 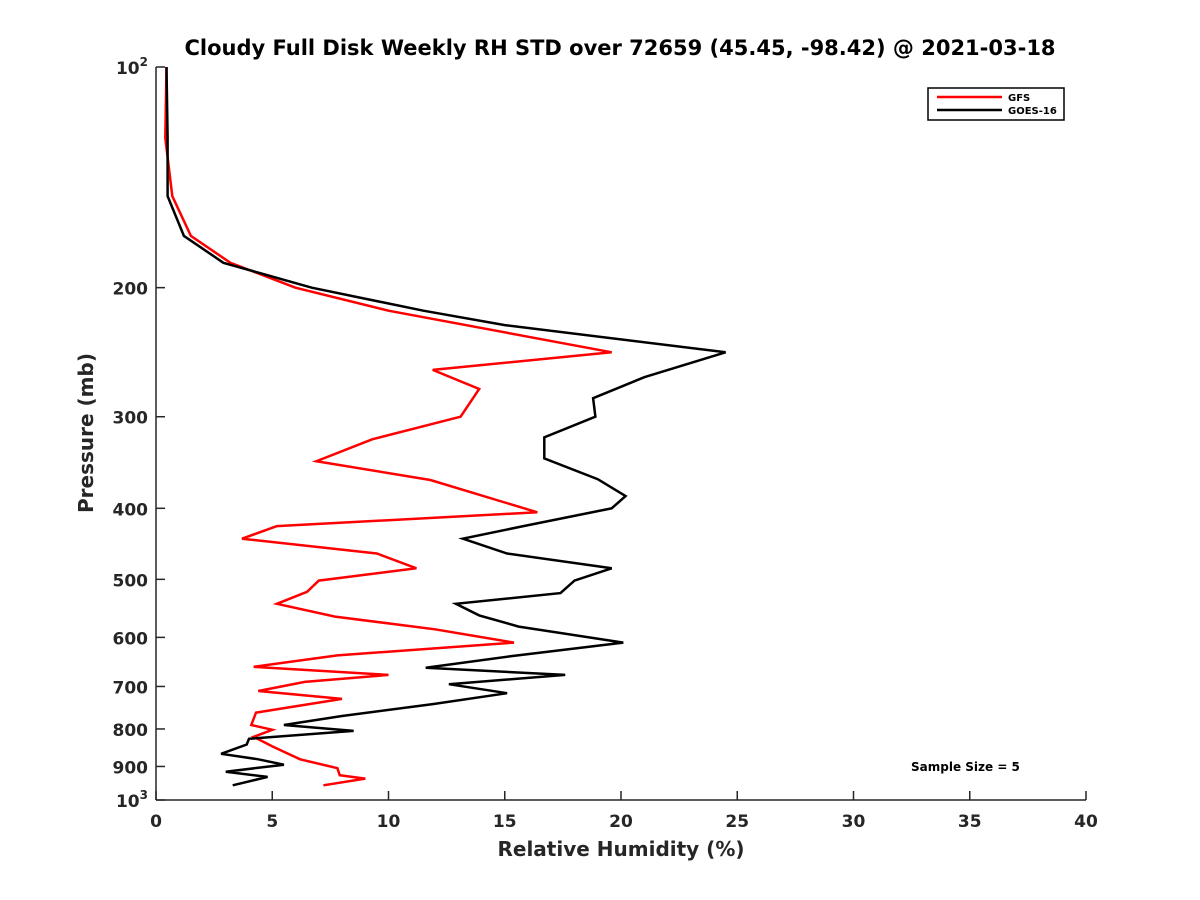 I want to click on sample-size-annotation: Sample Size = 5, so click(x=965, y=767).